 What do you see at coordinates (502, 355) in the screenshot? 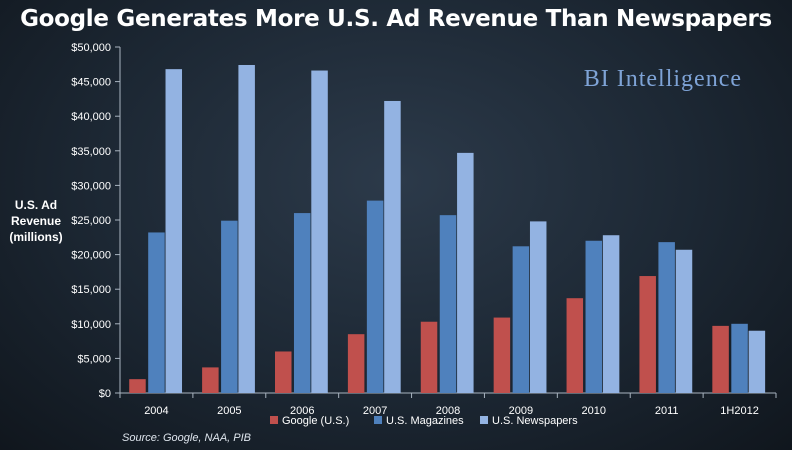
I see `bar-google-u-s-2009` at bounding box center [502, 355].